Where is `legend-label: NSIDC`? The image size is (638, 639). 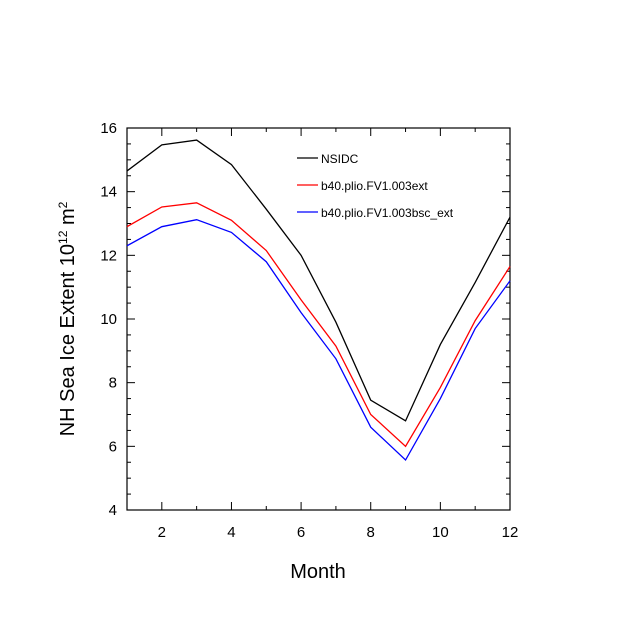
legend-label: NSIDC is located at coordinates (340, 159).